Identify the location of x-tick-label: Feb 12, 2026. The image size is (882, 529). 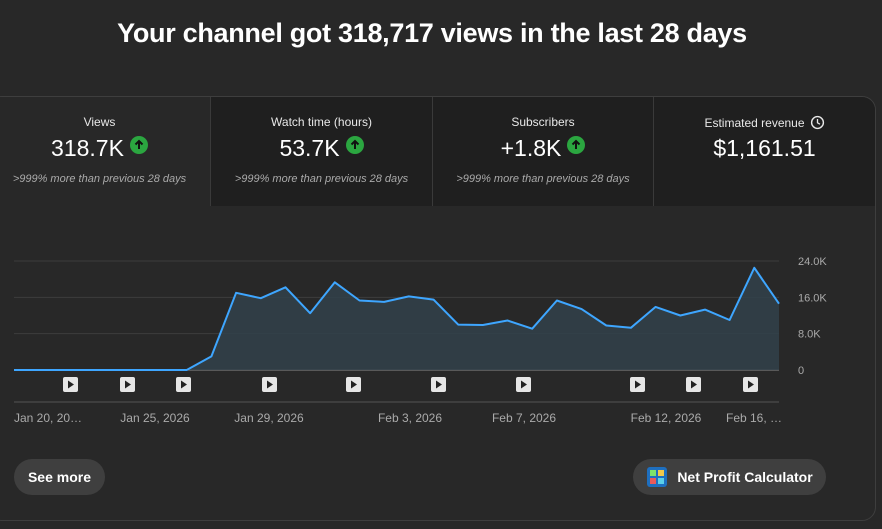
(666, 418).